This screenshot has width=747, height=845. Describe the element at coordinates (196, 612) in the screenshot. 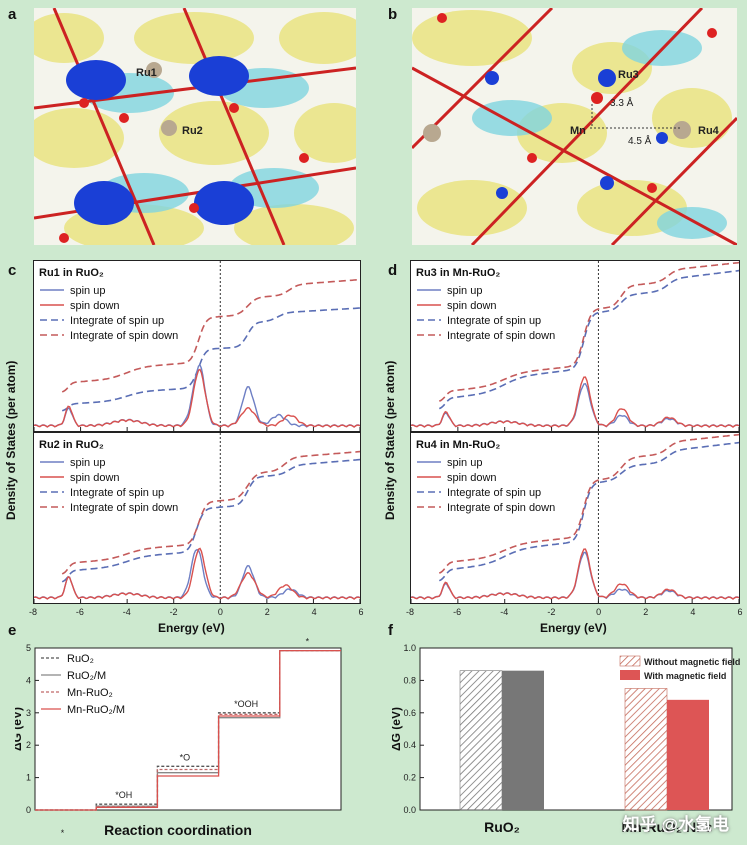

I see `dos-xticks-left: -8 -6 -4 -2 0 2 4 6` at that location.